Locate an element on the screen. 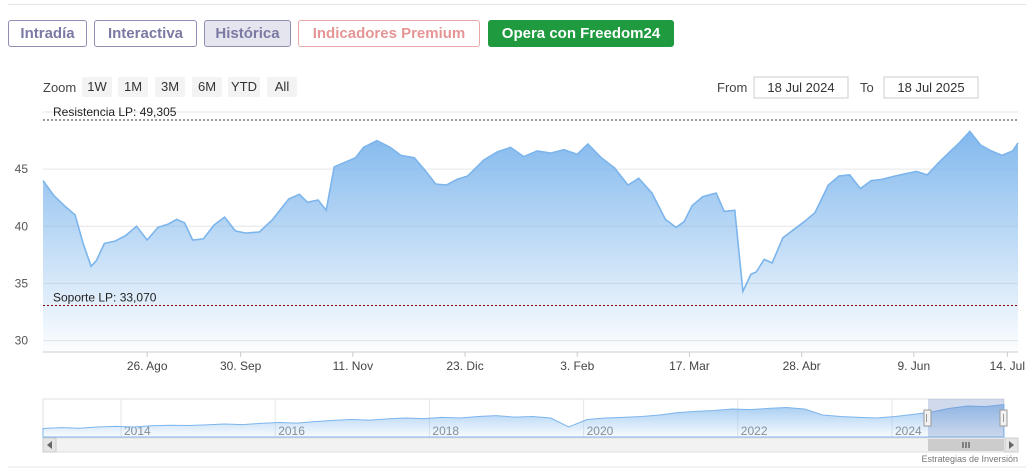  zoom-6m-button: 6M is located at coordinates (207, 86).